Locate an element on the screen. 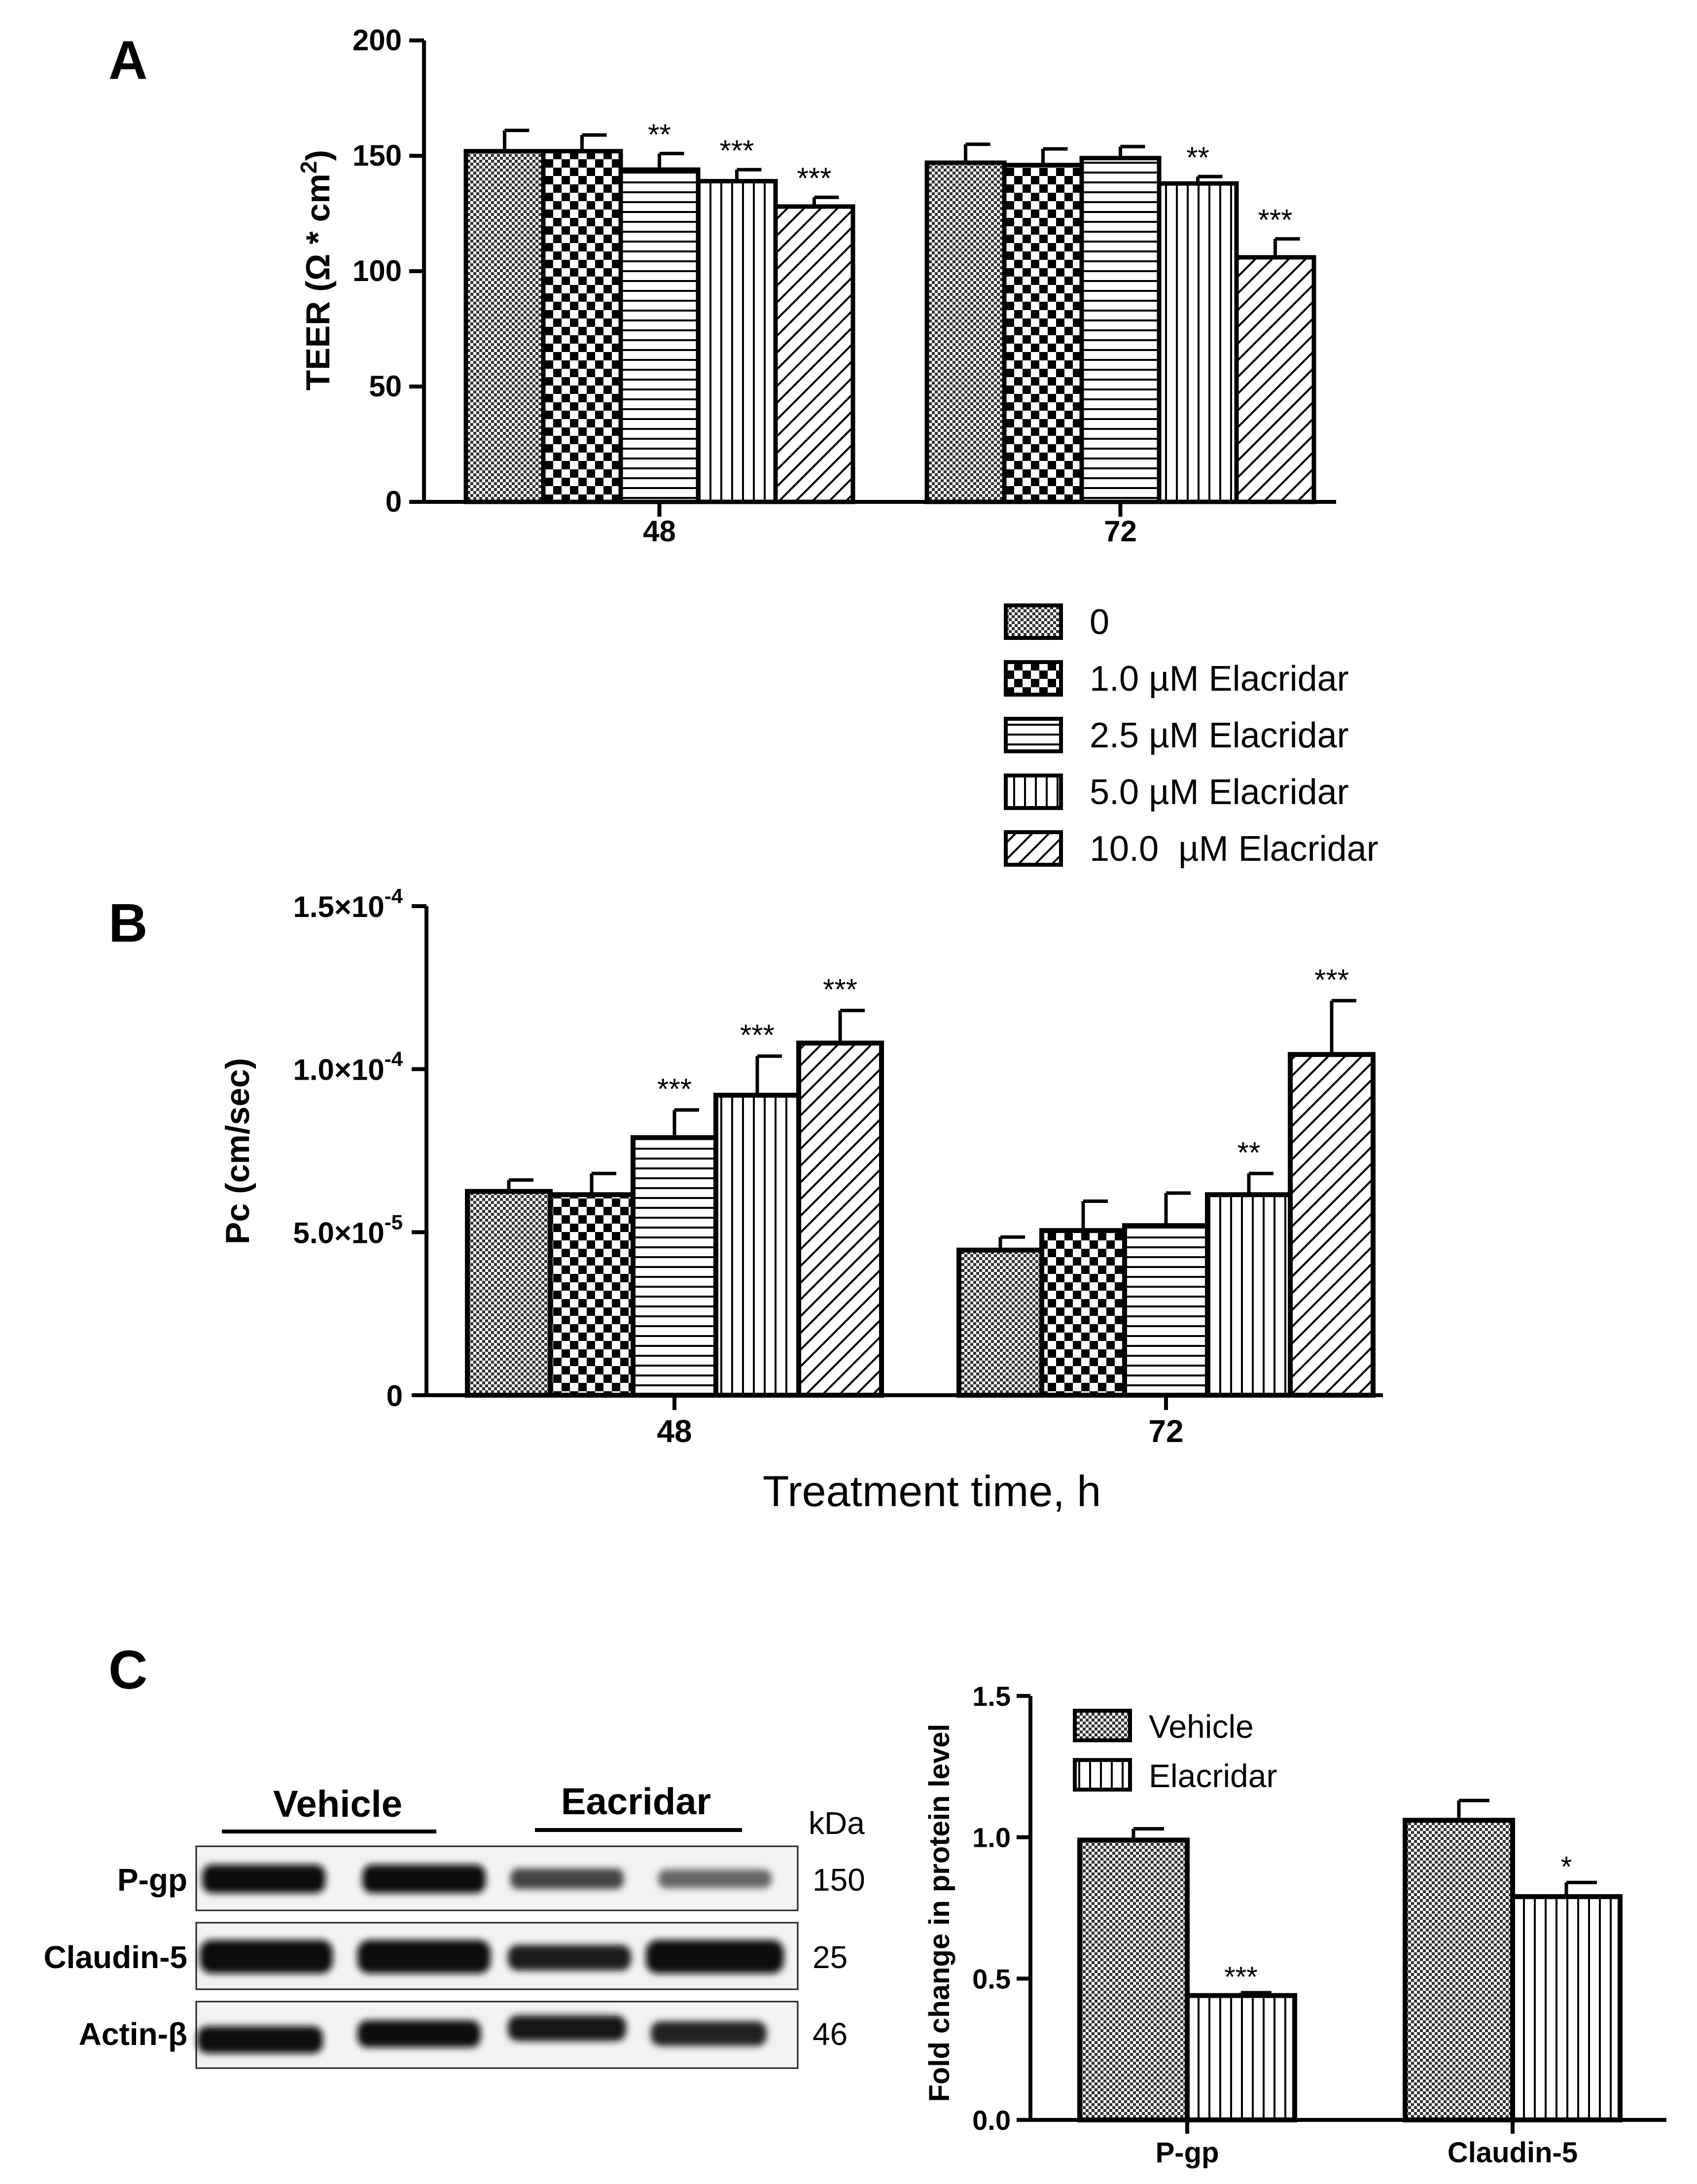  blot-kda-label: 25 is located at coordinates (830, 1957).